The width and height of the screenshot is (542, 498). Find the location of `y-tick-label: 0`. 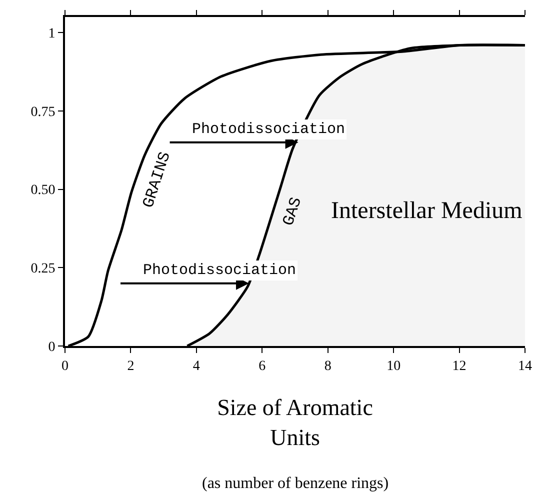

y-tick-label: 0 is located at coordinates (52, 347).